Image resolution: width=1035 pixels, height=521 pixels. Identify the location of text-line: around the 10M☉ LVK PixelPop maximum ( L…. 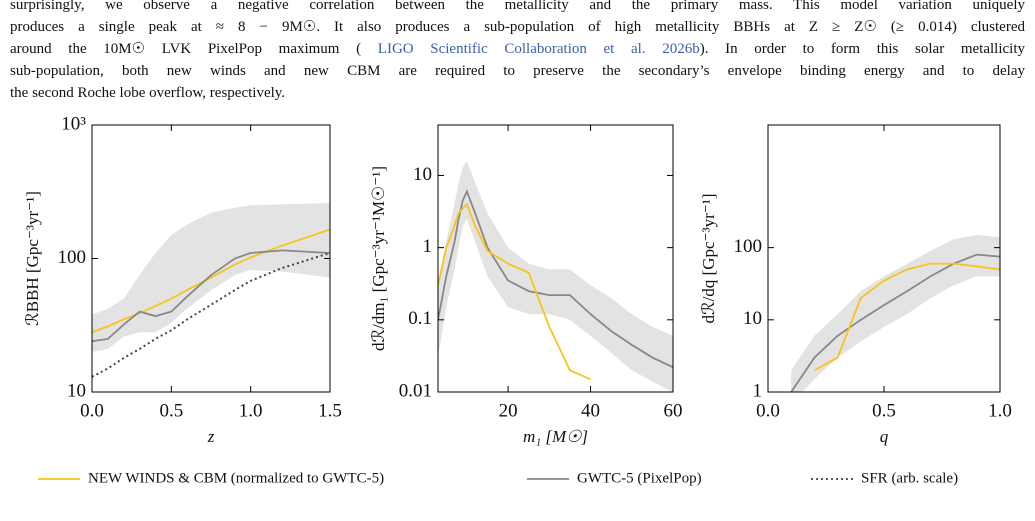
(517, 49).